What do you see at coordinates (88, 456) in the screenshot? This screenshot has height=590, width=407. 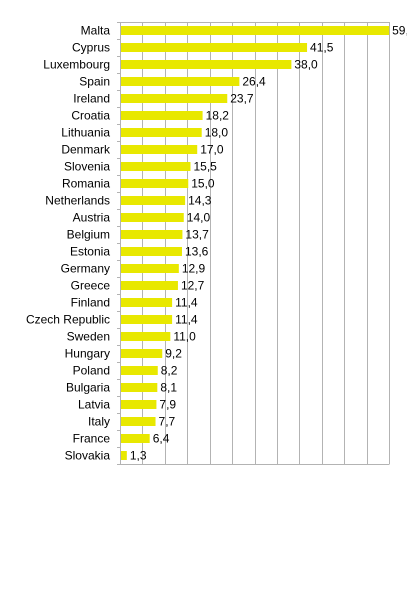 I see `category-label: Slovakia` at bounding box center [88, 456].